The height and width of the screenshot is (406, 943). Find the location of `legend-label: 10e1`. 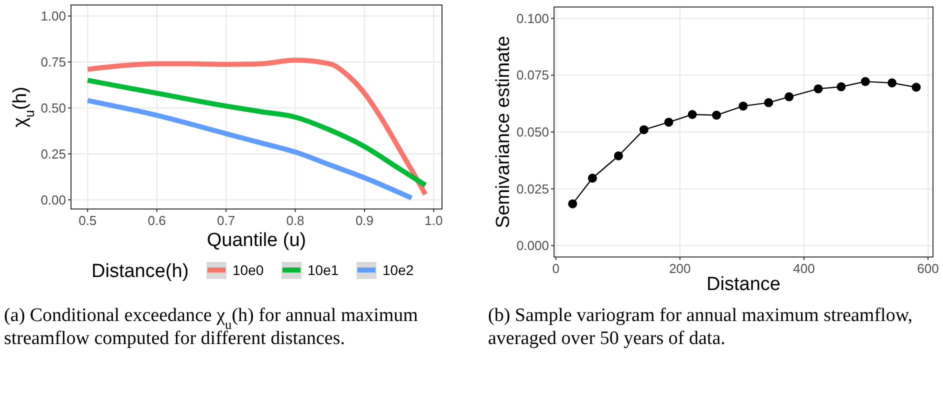

legend-label: 10e1 is located at coordinates (323, 270).